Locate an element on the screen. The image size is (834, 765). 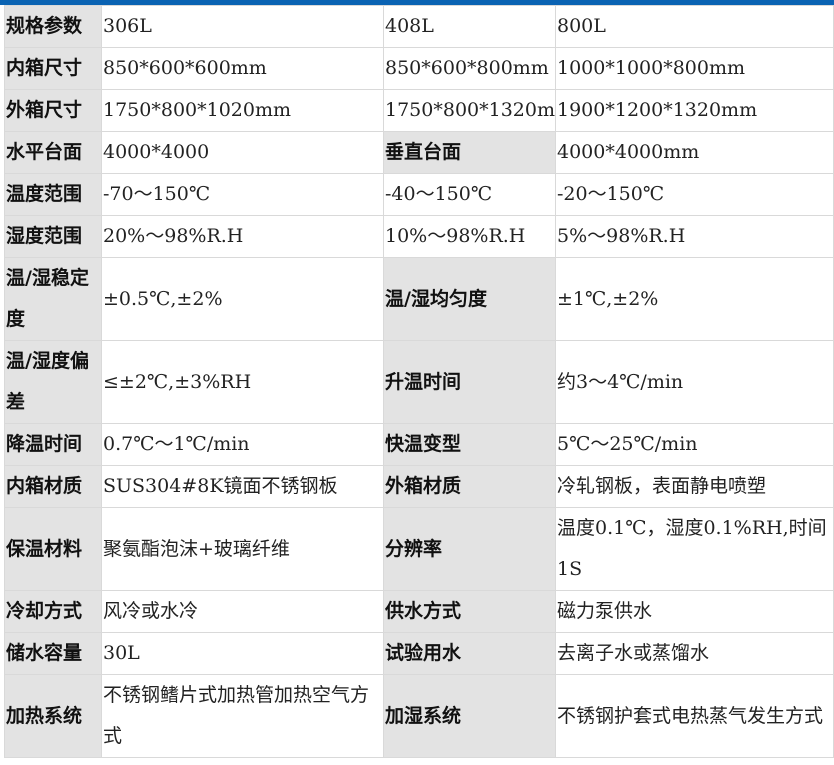
table-row: 温/湿稳定度 ±0.5℃,±2% 温/湿均匀度 ±1℃,±2% is located at coordinates (419, 299).